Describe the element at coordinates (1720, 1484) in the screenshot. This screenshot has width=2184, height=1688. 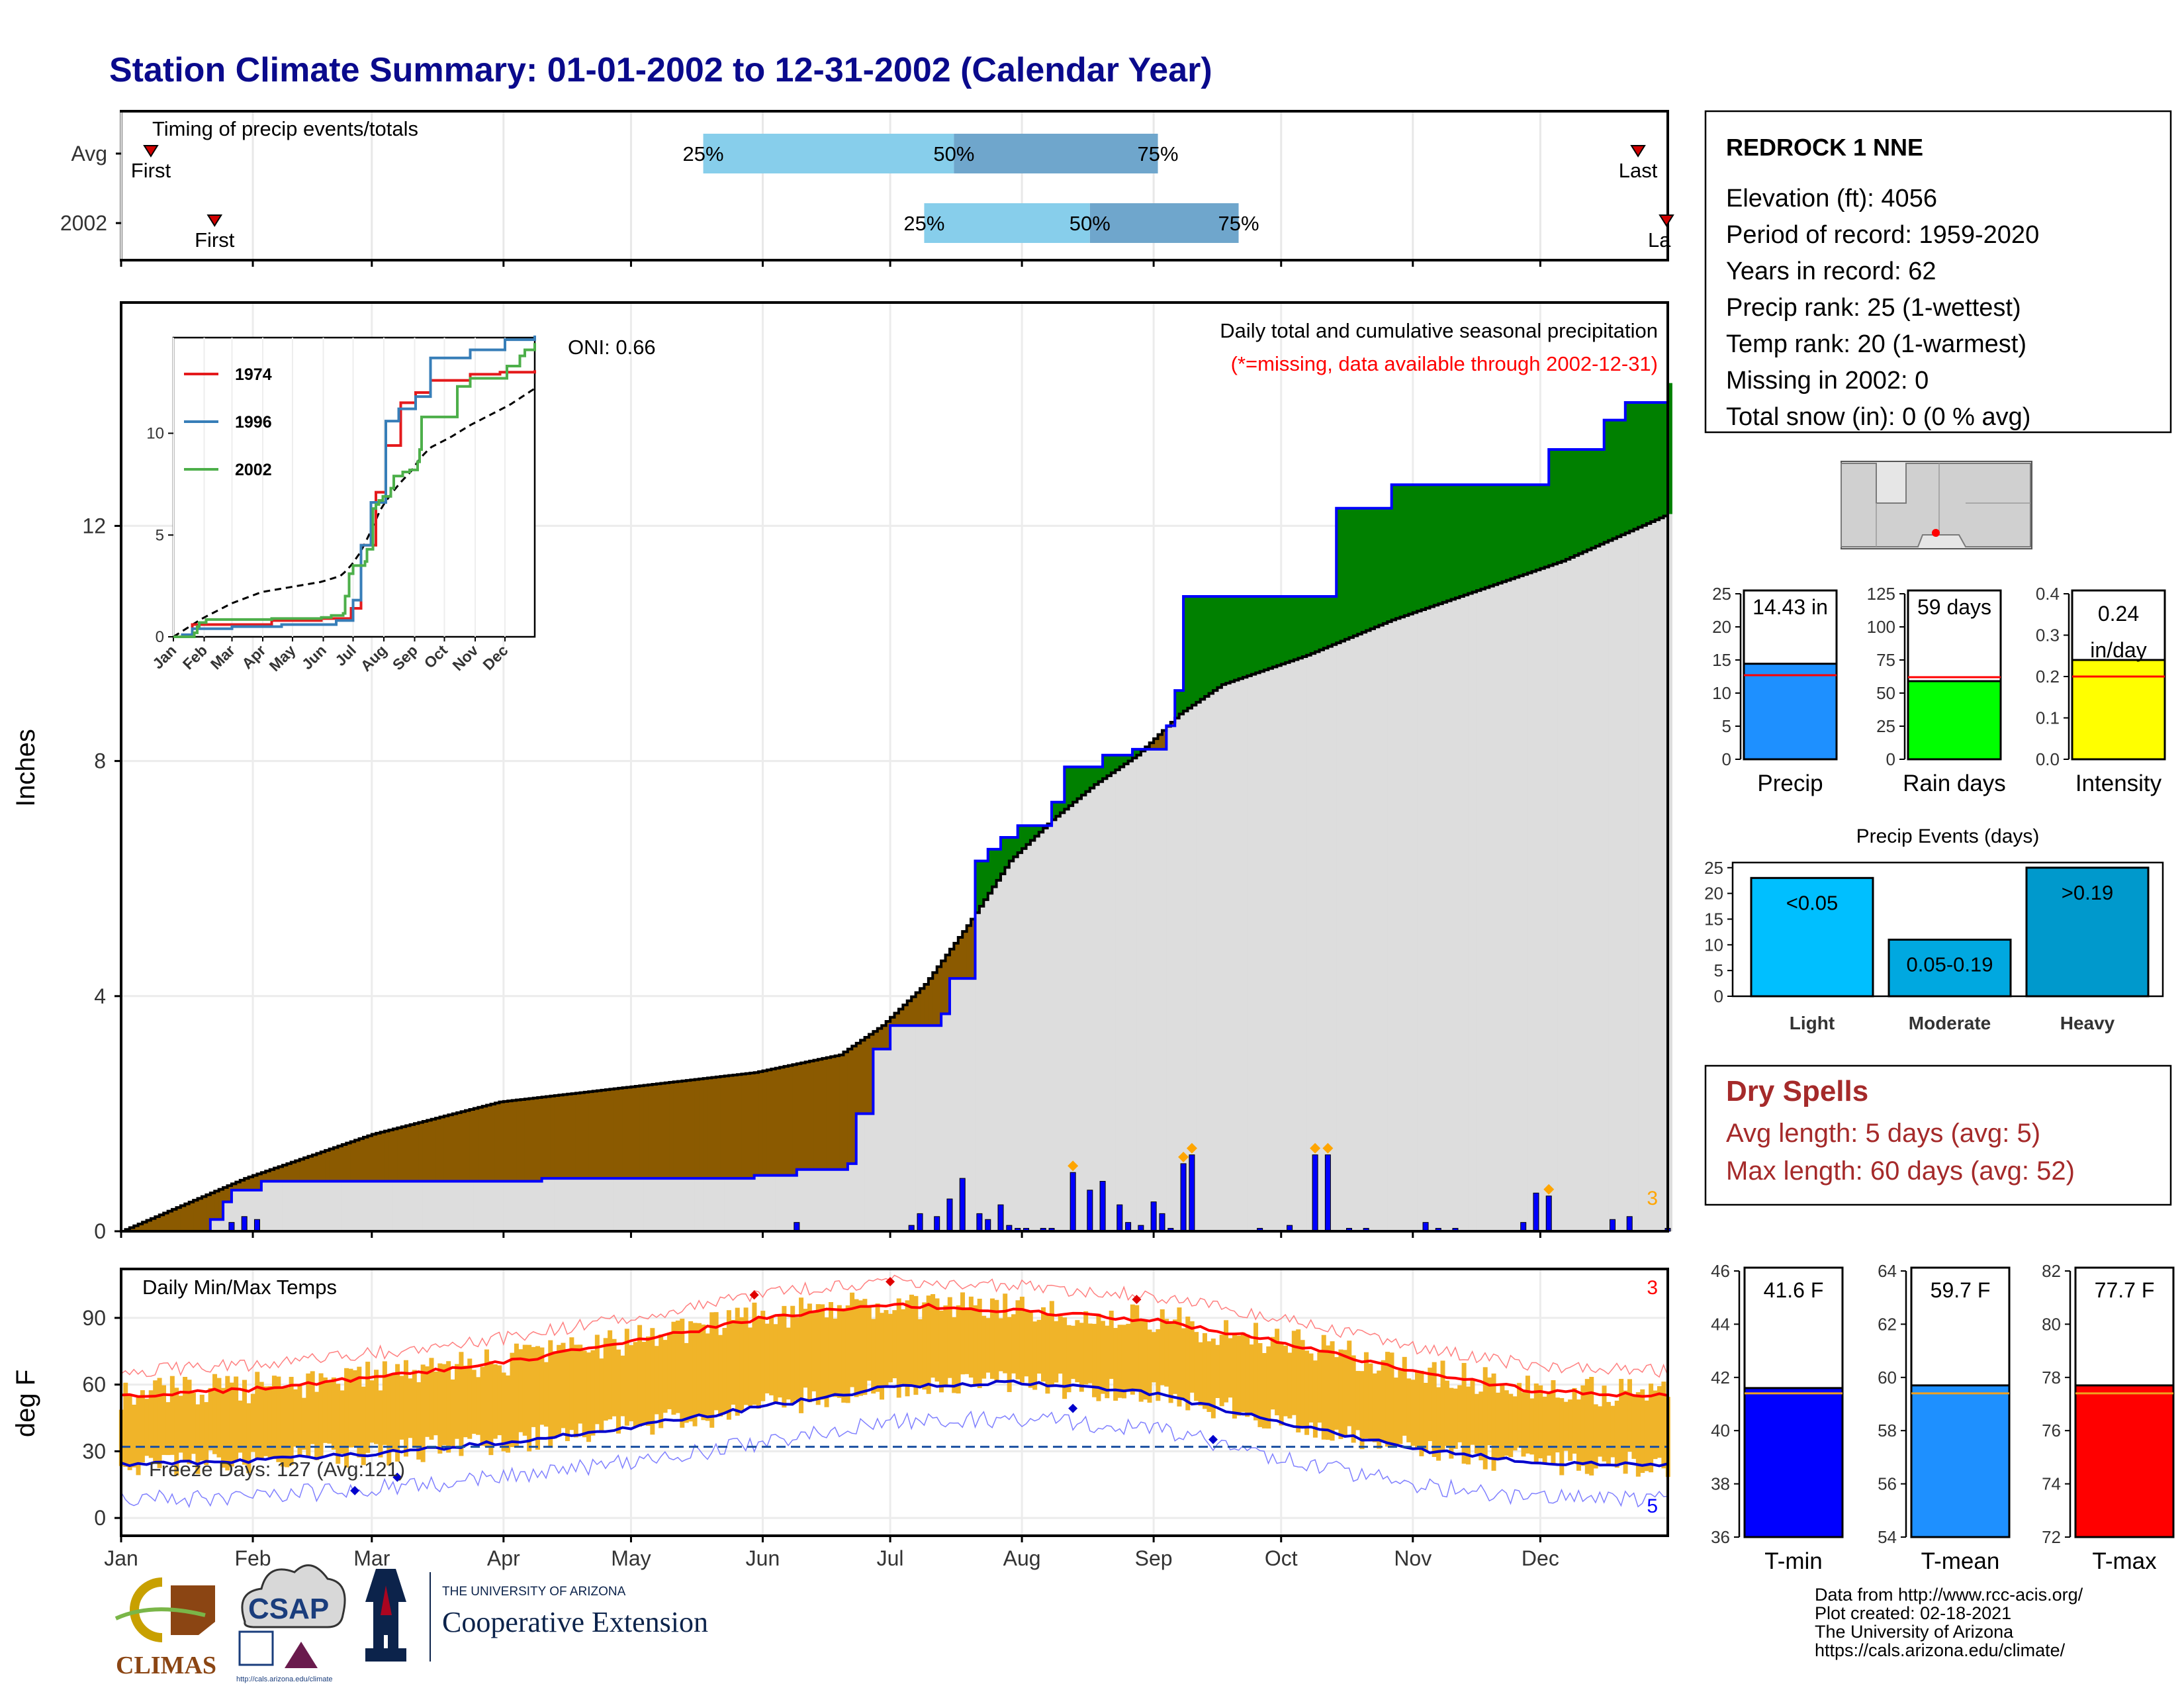
I see `temp-bar-ytick-label: 38` at that location.